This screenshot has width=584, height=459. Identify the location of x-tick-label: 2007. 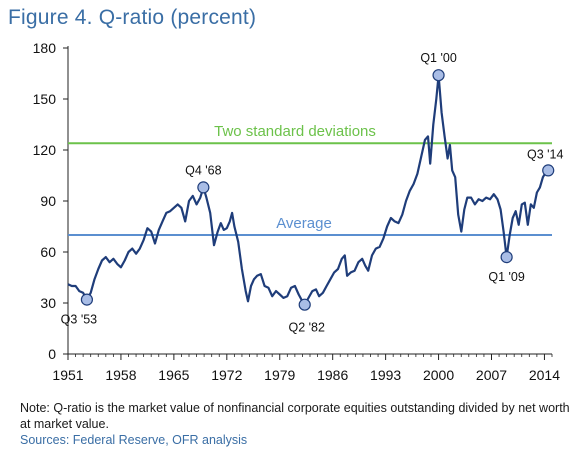
(491, 375).